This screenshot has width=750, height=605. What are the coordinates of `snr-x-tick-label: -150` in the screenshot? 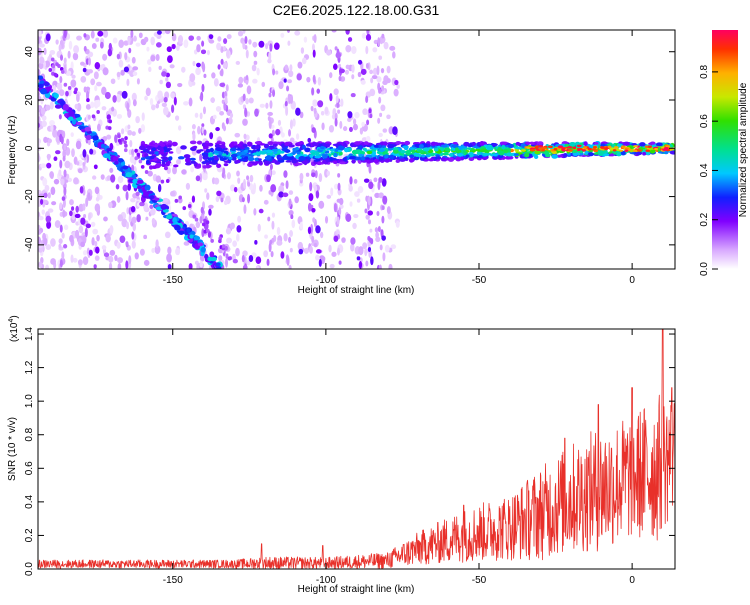 It's located at (173, 580).